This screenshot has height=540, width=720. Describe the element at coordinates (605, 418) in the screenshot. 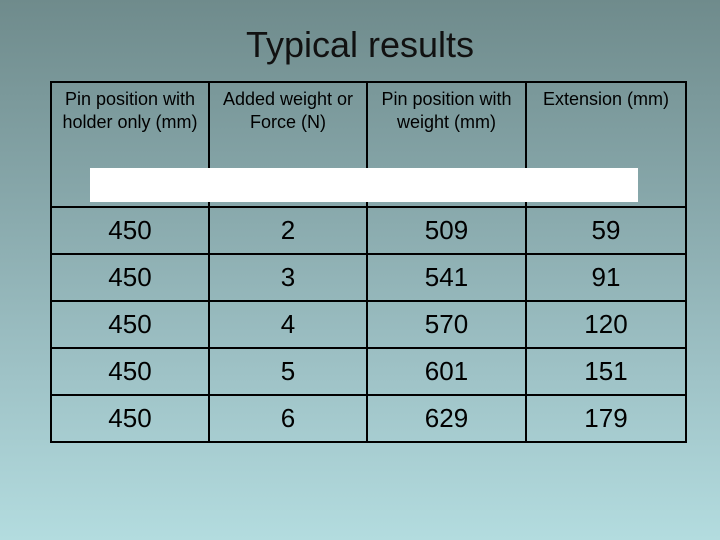

I see `cell-extension: 179` at that location.